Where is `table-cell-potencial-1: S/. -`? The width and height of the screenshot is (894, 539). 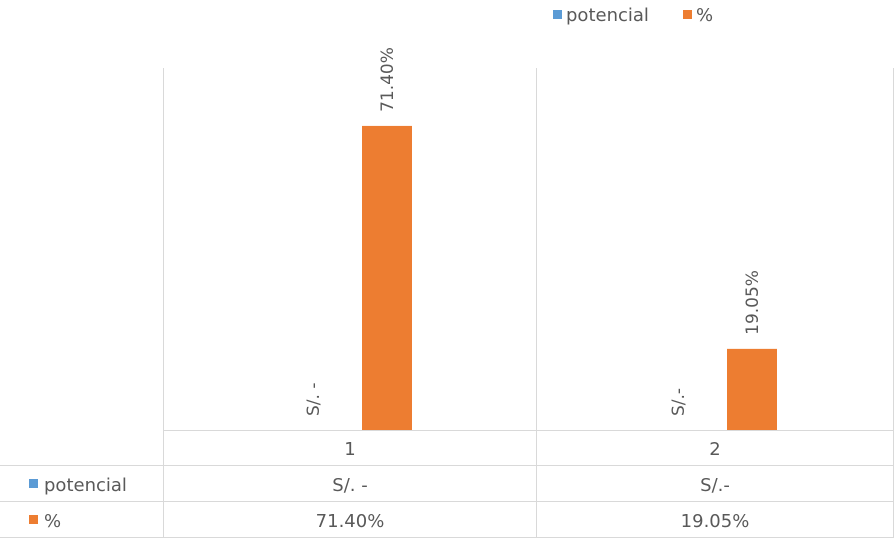
table-cell-potencial-1: S/. - is located at coordinates (349, 485).